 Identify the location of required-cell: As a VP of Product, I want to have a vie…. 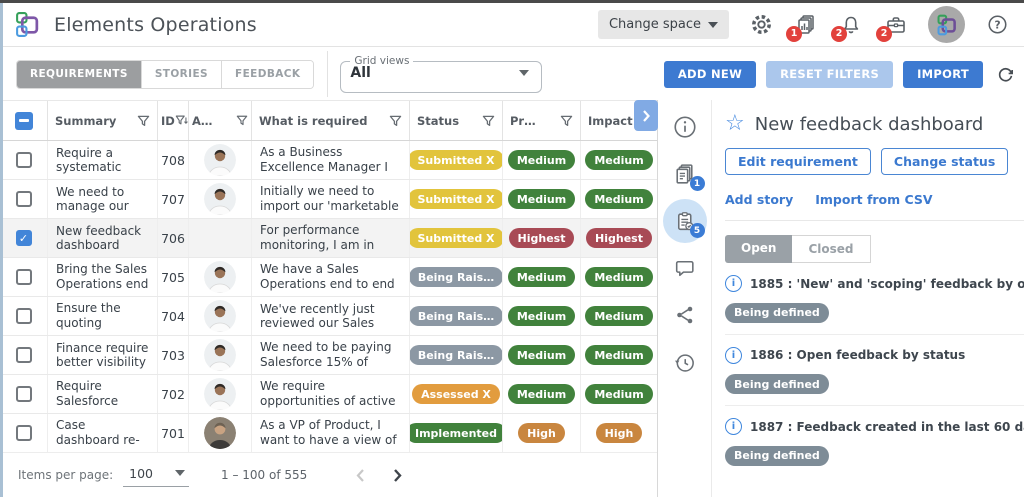
(331, 433).